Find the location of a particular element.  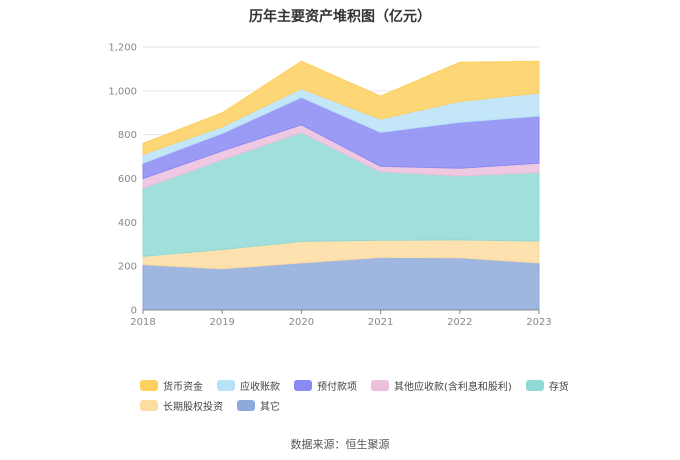

y-tick-label: 200 is located at coordinates (127, 267).